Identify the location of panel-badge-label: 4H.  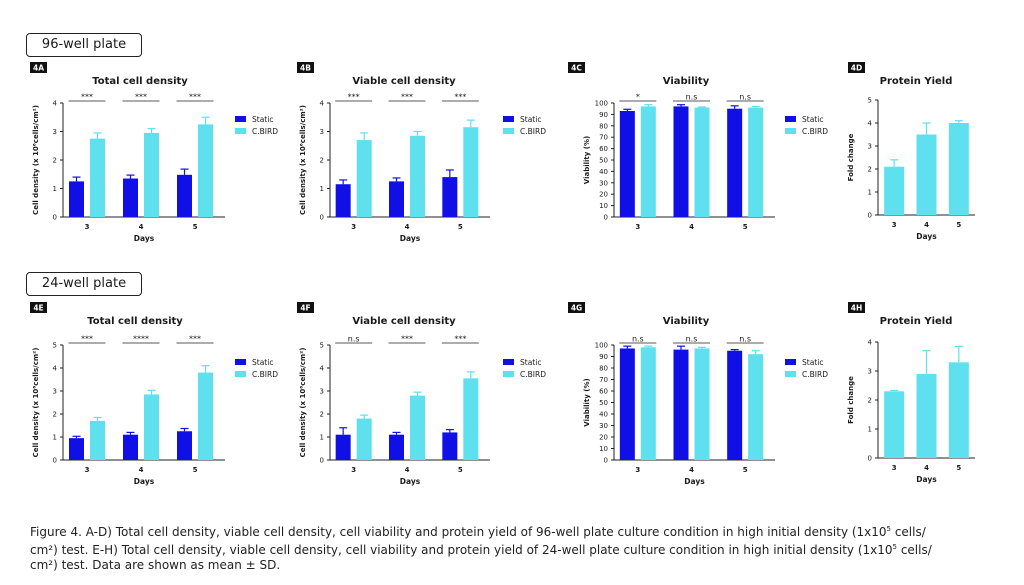
(857, 308).